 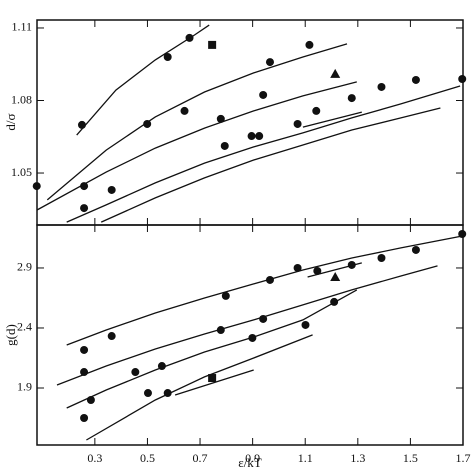 I want to click on y-tick-label: 1.05, so click(x=21, y=172).